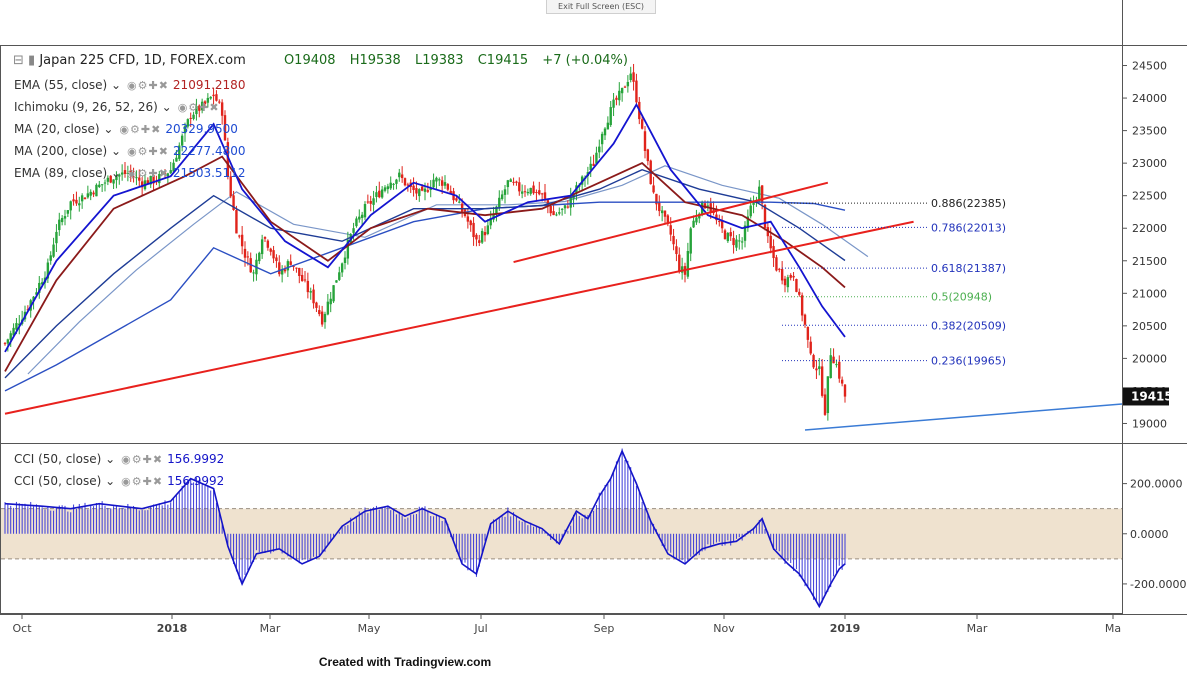 The width and height of the screenshot is (1187, 675). What do you see at coordinates (601, 7) in the screenshot?
I see `exit-fullscreen-button: Exit Full Screen (ESC)` at bounding box center [601, 7].